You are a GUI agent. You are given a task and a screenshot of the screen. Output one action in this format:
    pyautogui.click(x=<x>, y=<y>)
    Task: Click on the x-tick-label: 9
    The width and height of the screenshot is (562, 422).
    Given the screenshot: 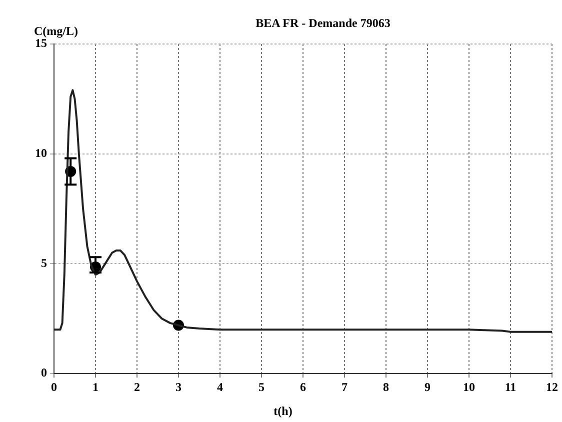 What is the action you would take?
    pyautogui.click(x=427, y=387)
    